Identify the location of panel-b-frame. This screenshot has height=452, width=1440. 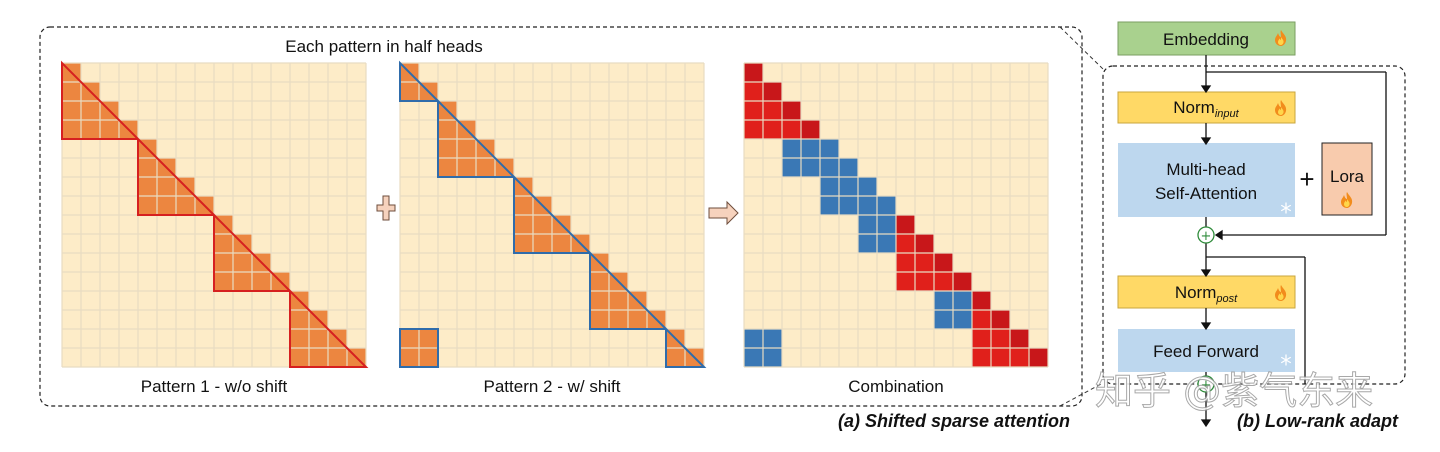
(1254, 225).